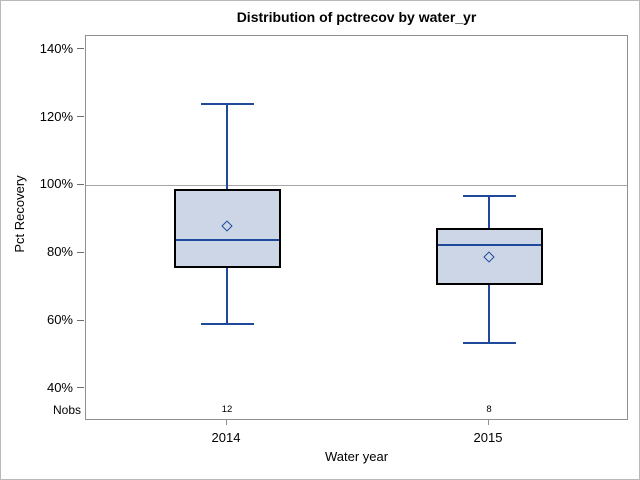  I want to click on reference-line-100pct, so click(356, 186).